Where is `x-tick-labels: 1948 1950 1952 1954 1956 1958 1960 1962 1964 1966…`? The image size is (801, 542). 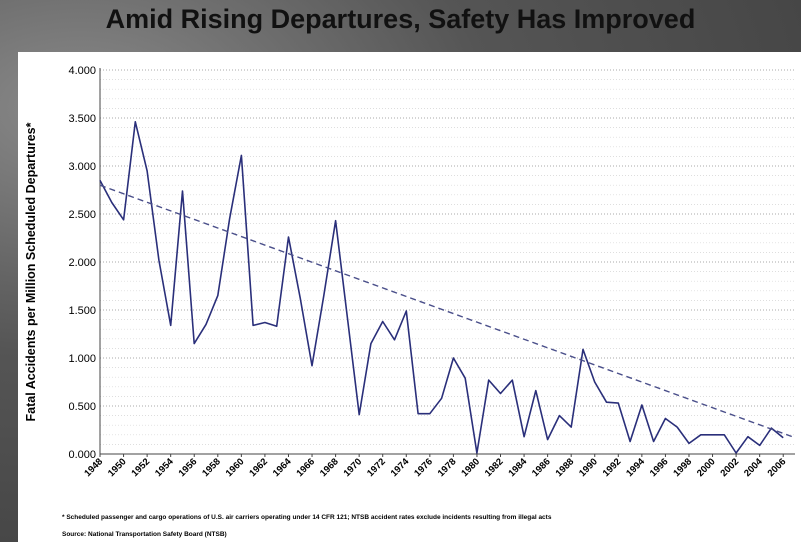 x-tick-labels: 1948 1950 1952 1954 1956 1958 1960 1962 1964 1966… is located at coordinates (435, 467).